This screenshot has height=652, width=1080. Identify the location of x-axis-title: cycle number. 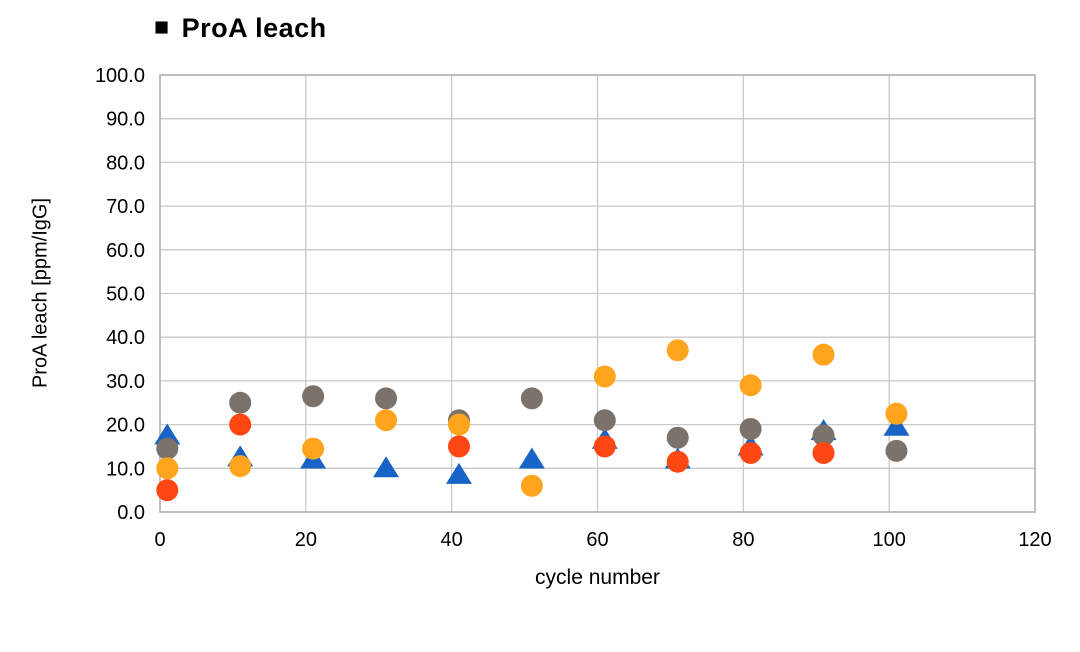
(597, 577).